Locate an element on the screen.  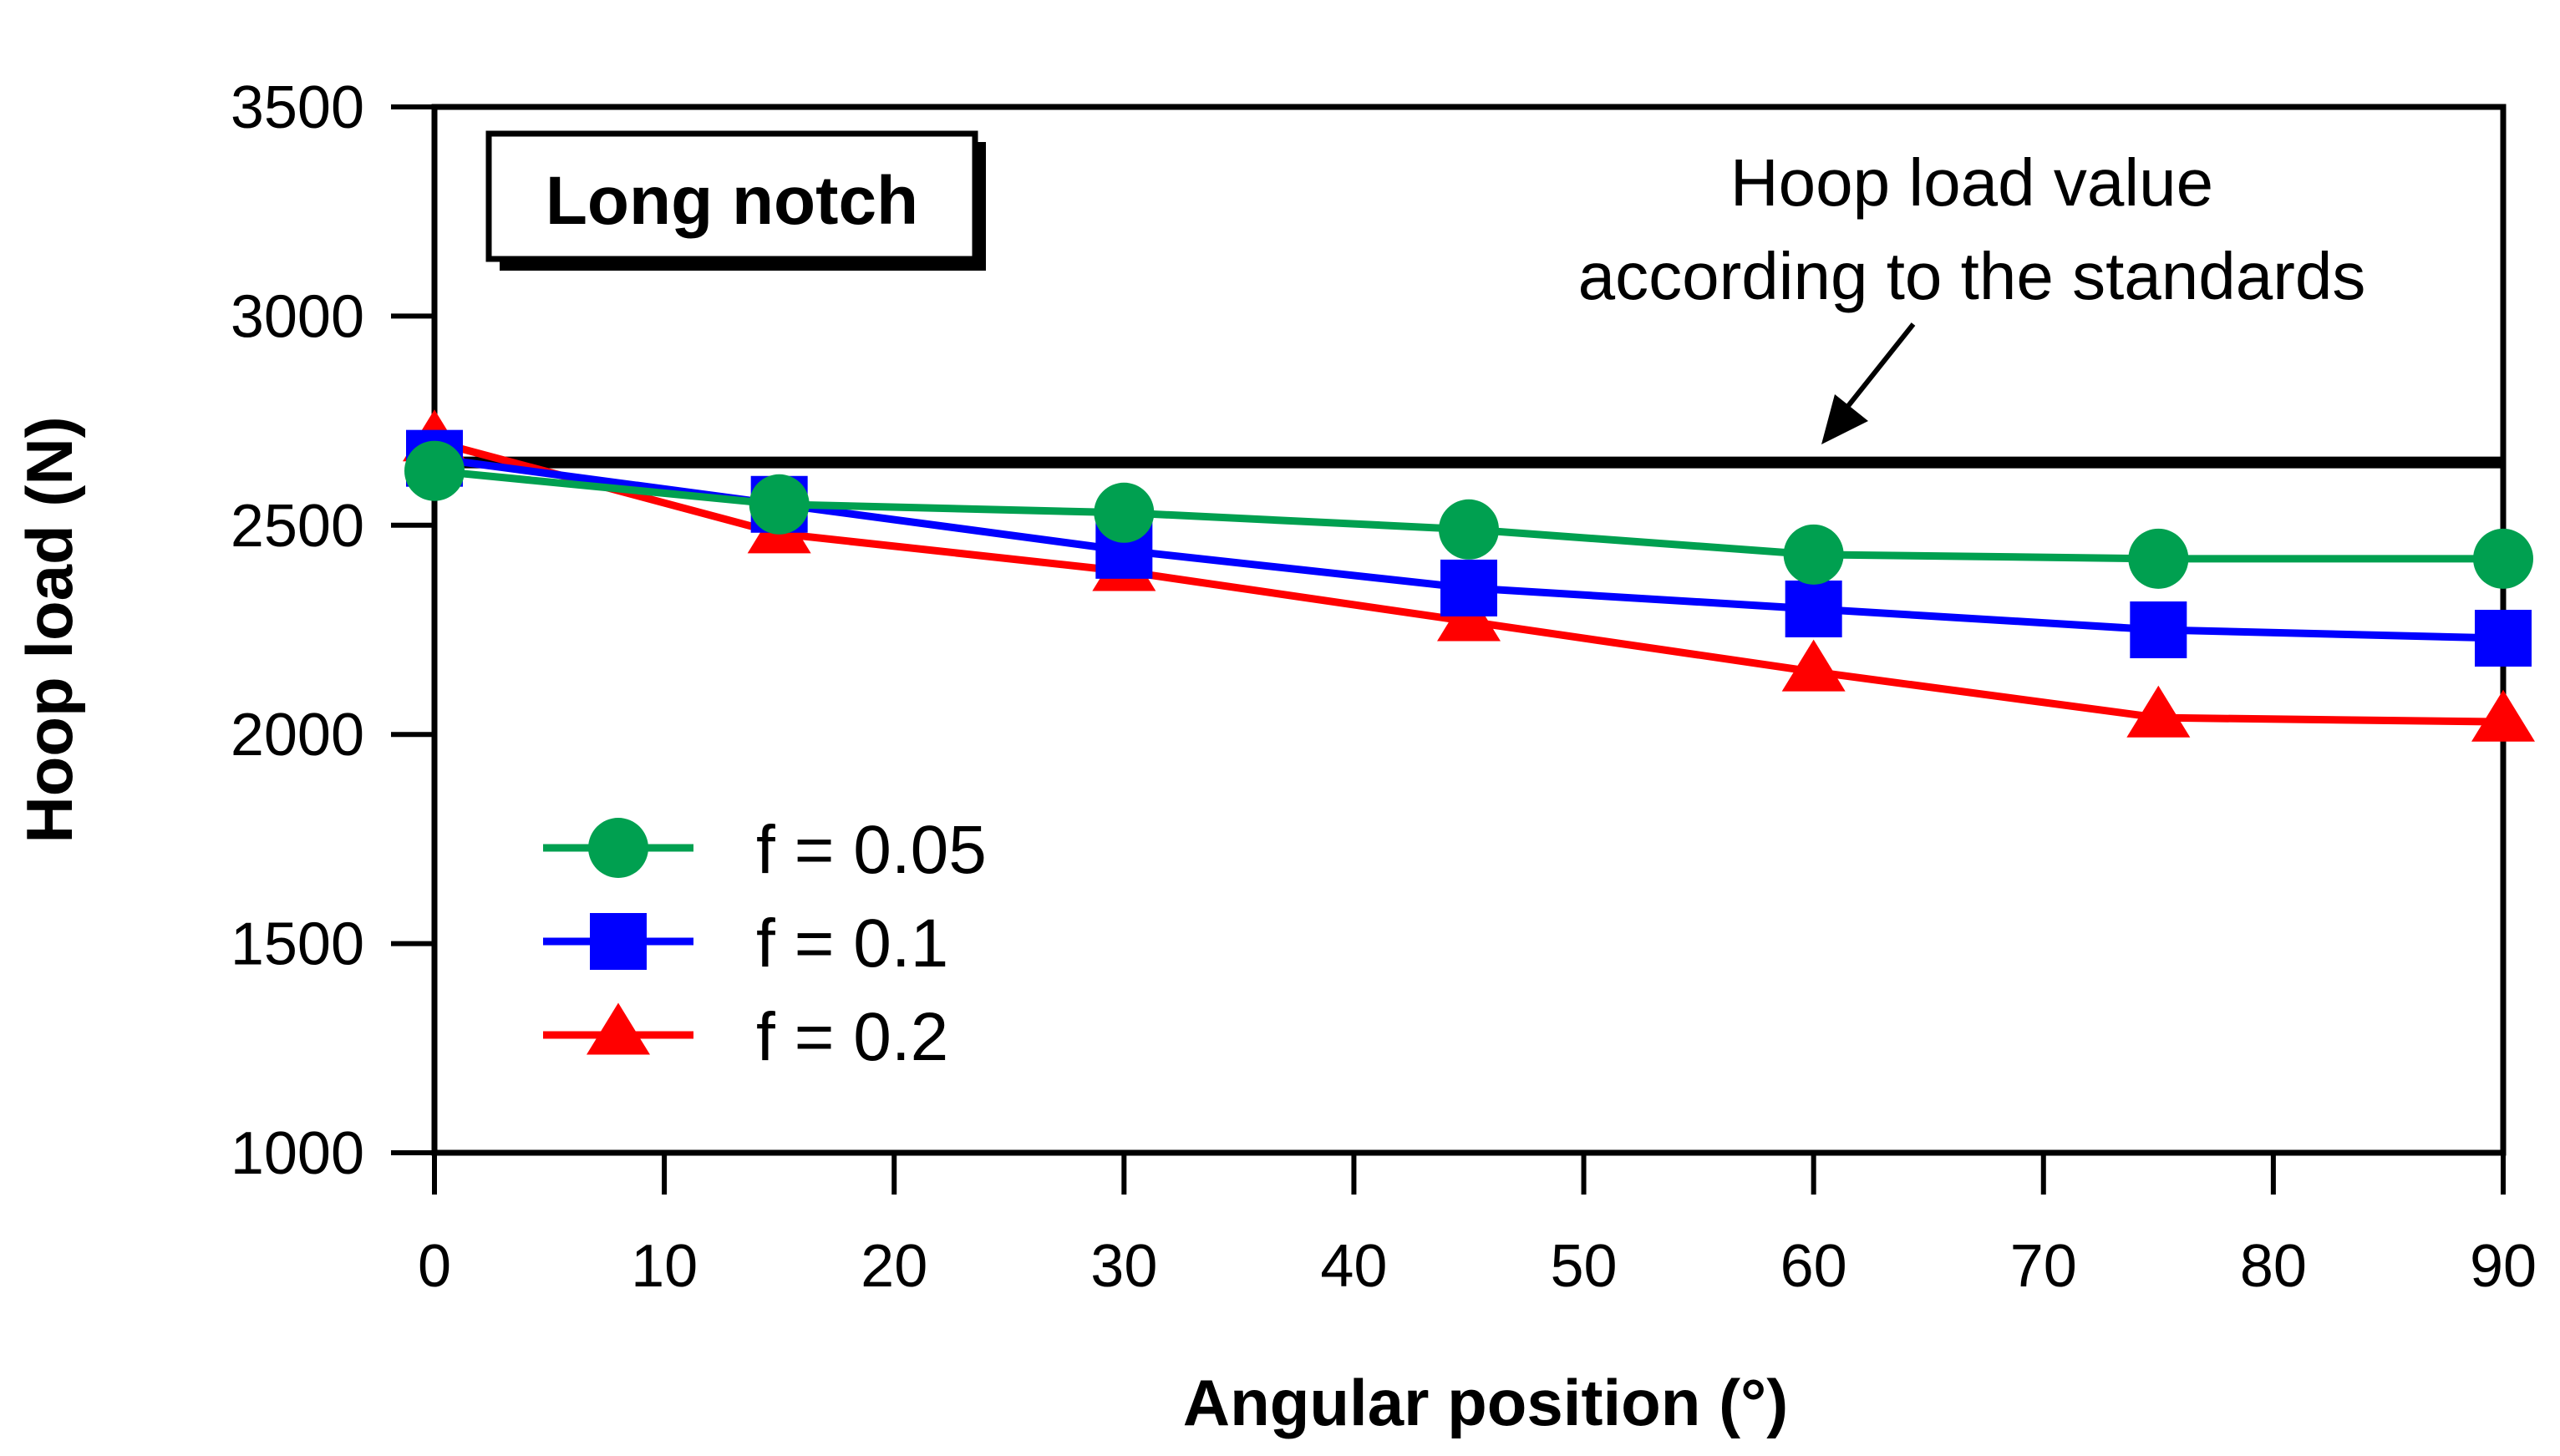
legend-label-f-0-1: f = 0.1 is located at coordinates (852, 944).